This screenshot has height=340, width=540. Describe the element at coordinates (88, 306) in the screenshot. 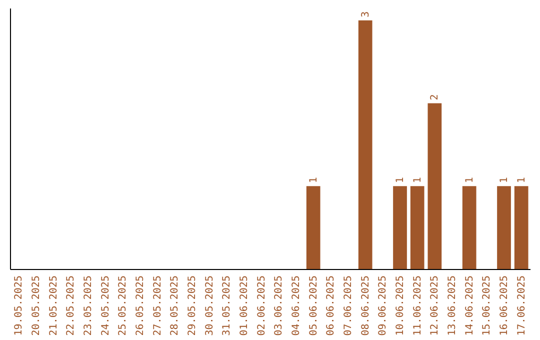

I see `x-tick-label: 23.05.2025` at that location.